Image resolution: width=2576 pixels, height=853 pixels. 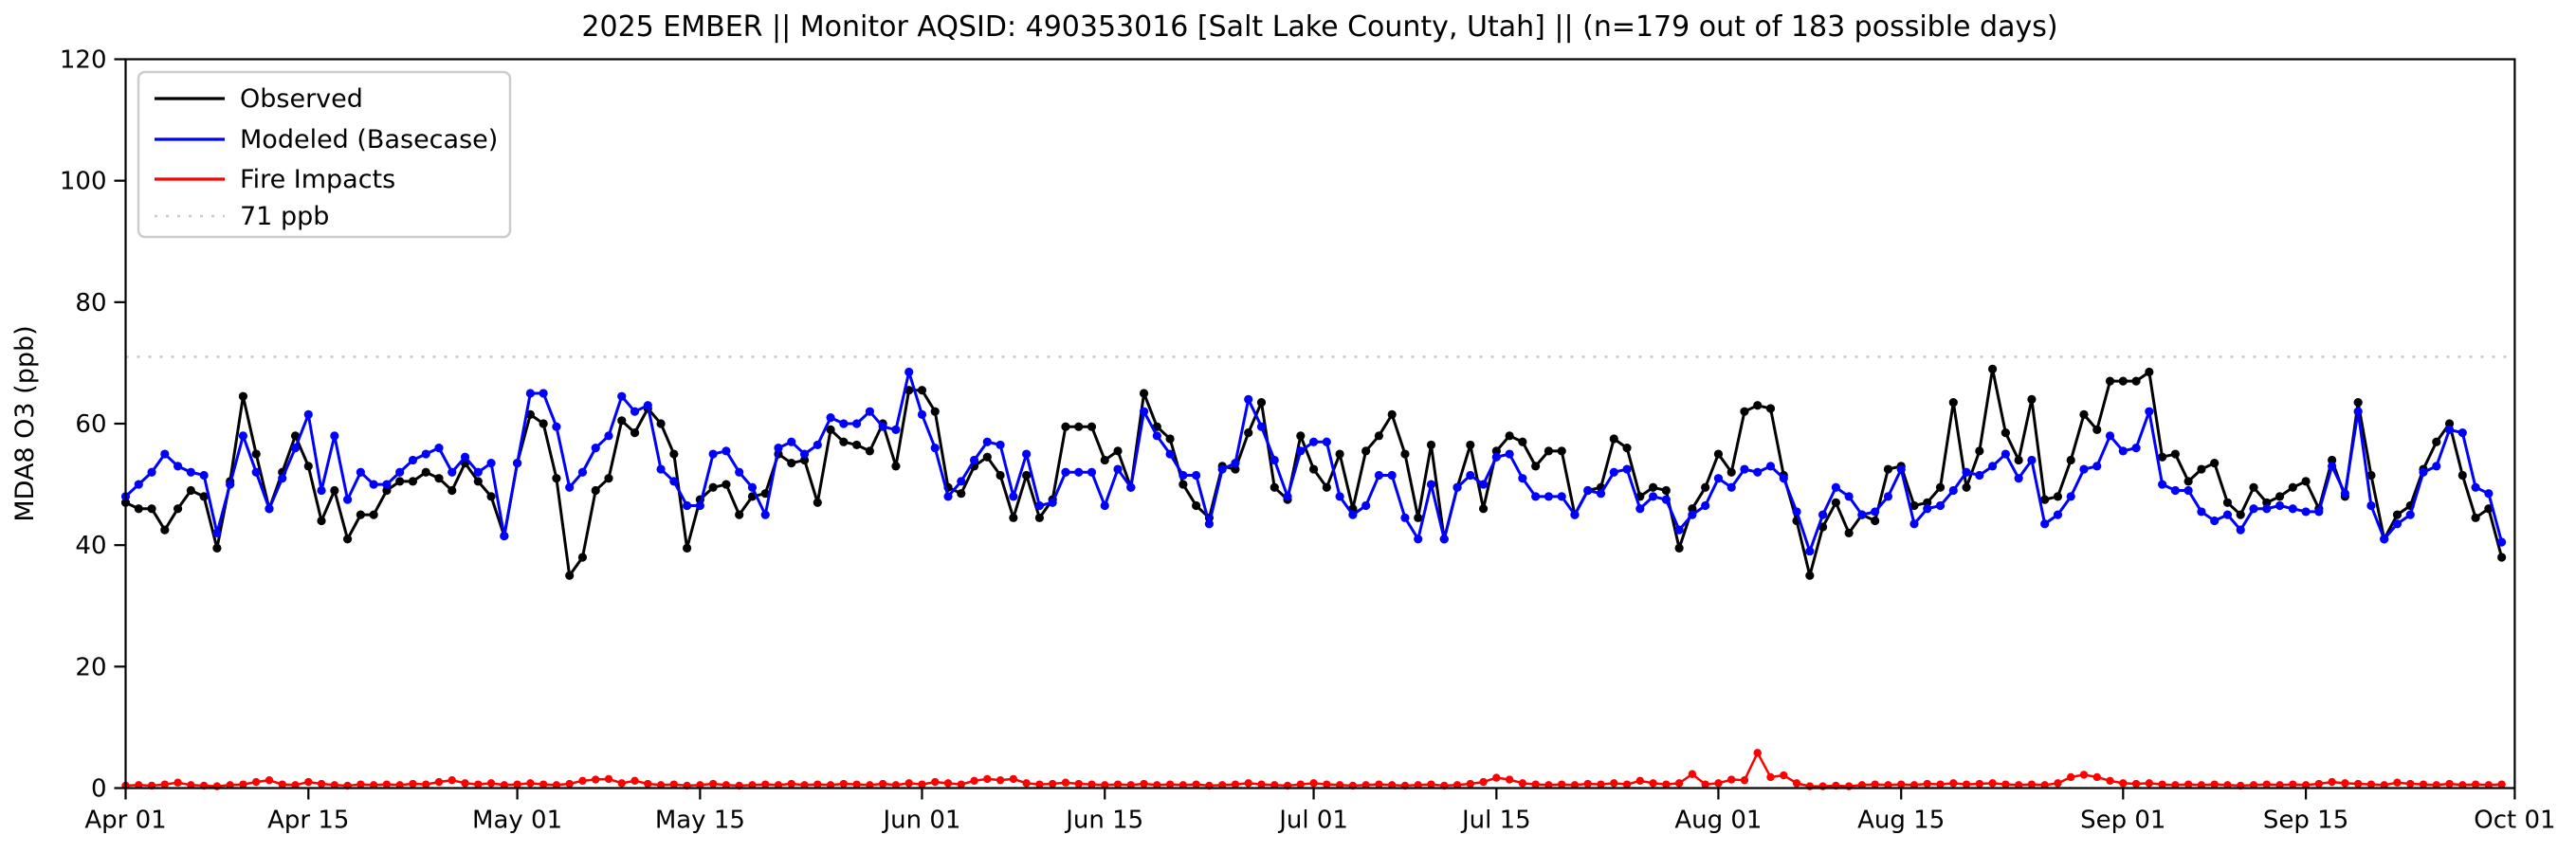 I want to click on x-tick-label: Jul 15, so click(x=1495, y=821).